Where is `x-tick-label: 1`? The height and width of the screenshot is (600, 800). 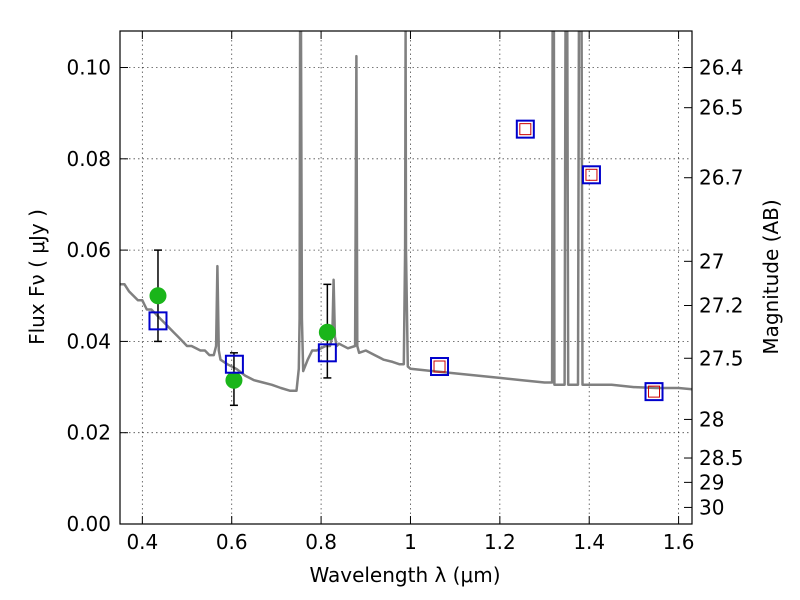 x-tick-label: 1 is located at coordinates (410, 542).